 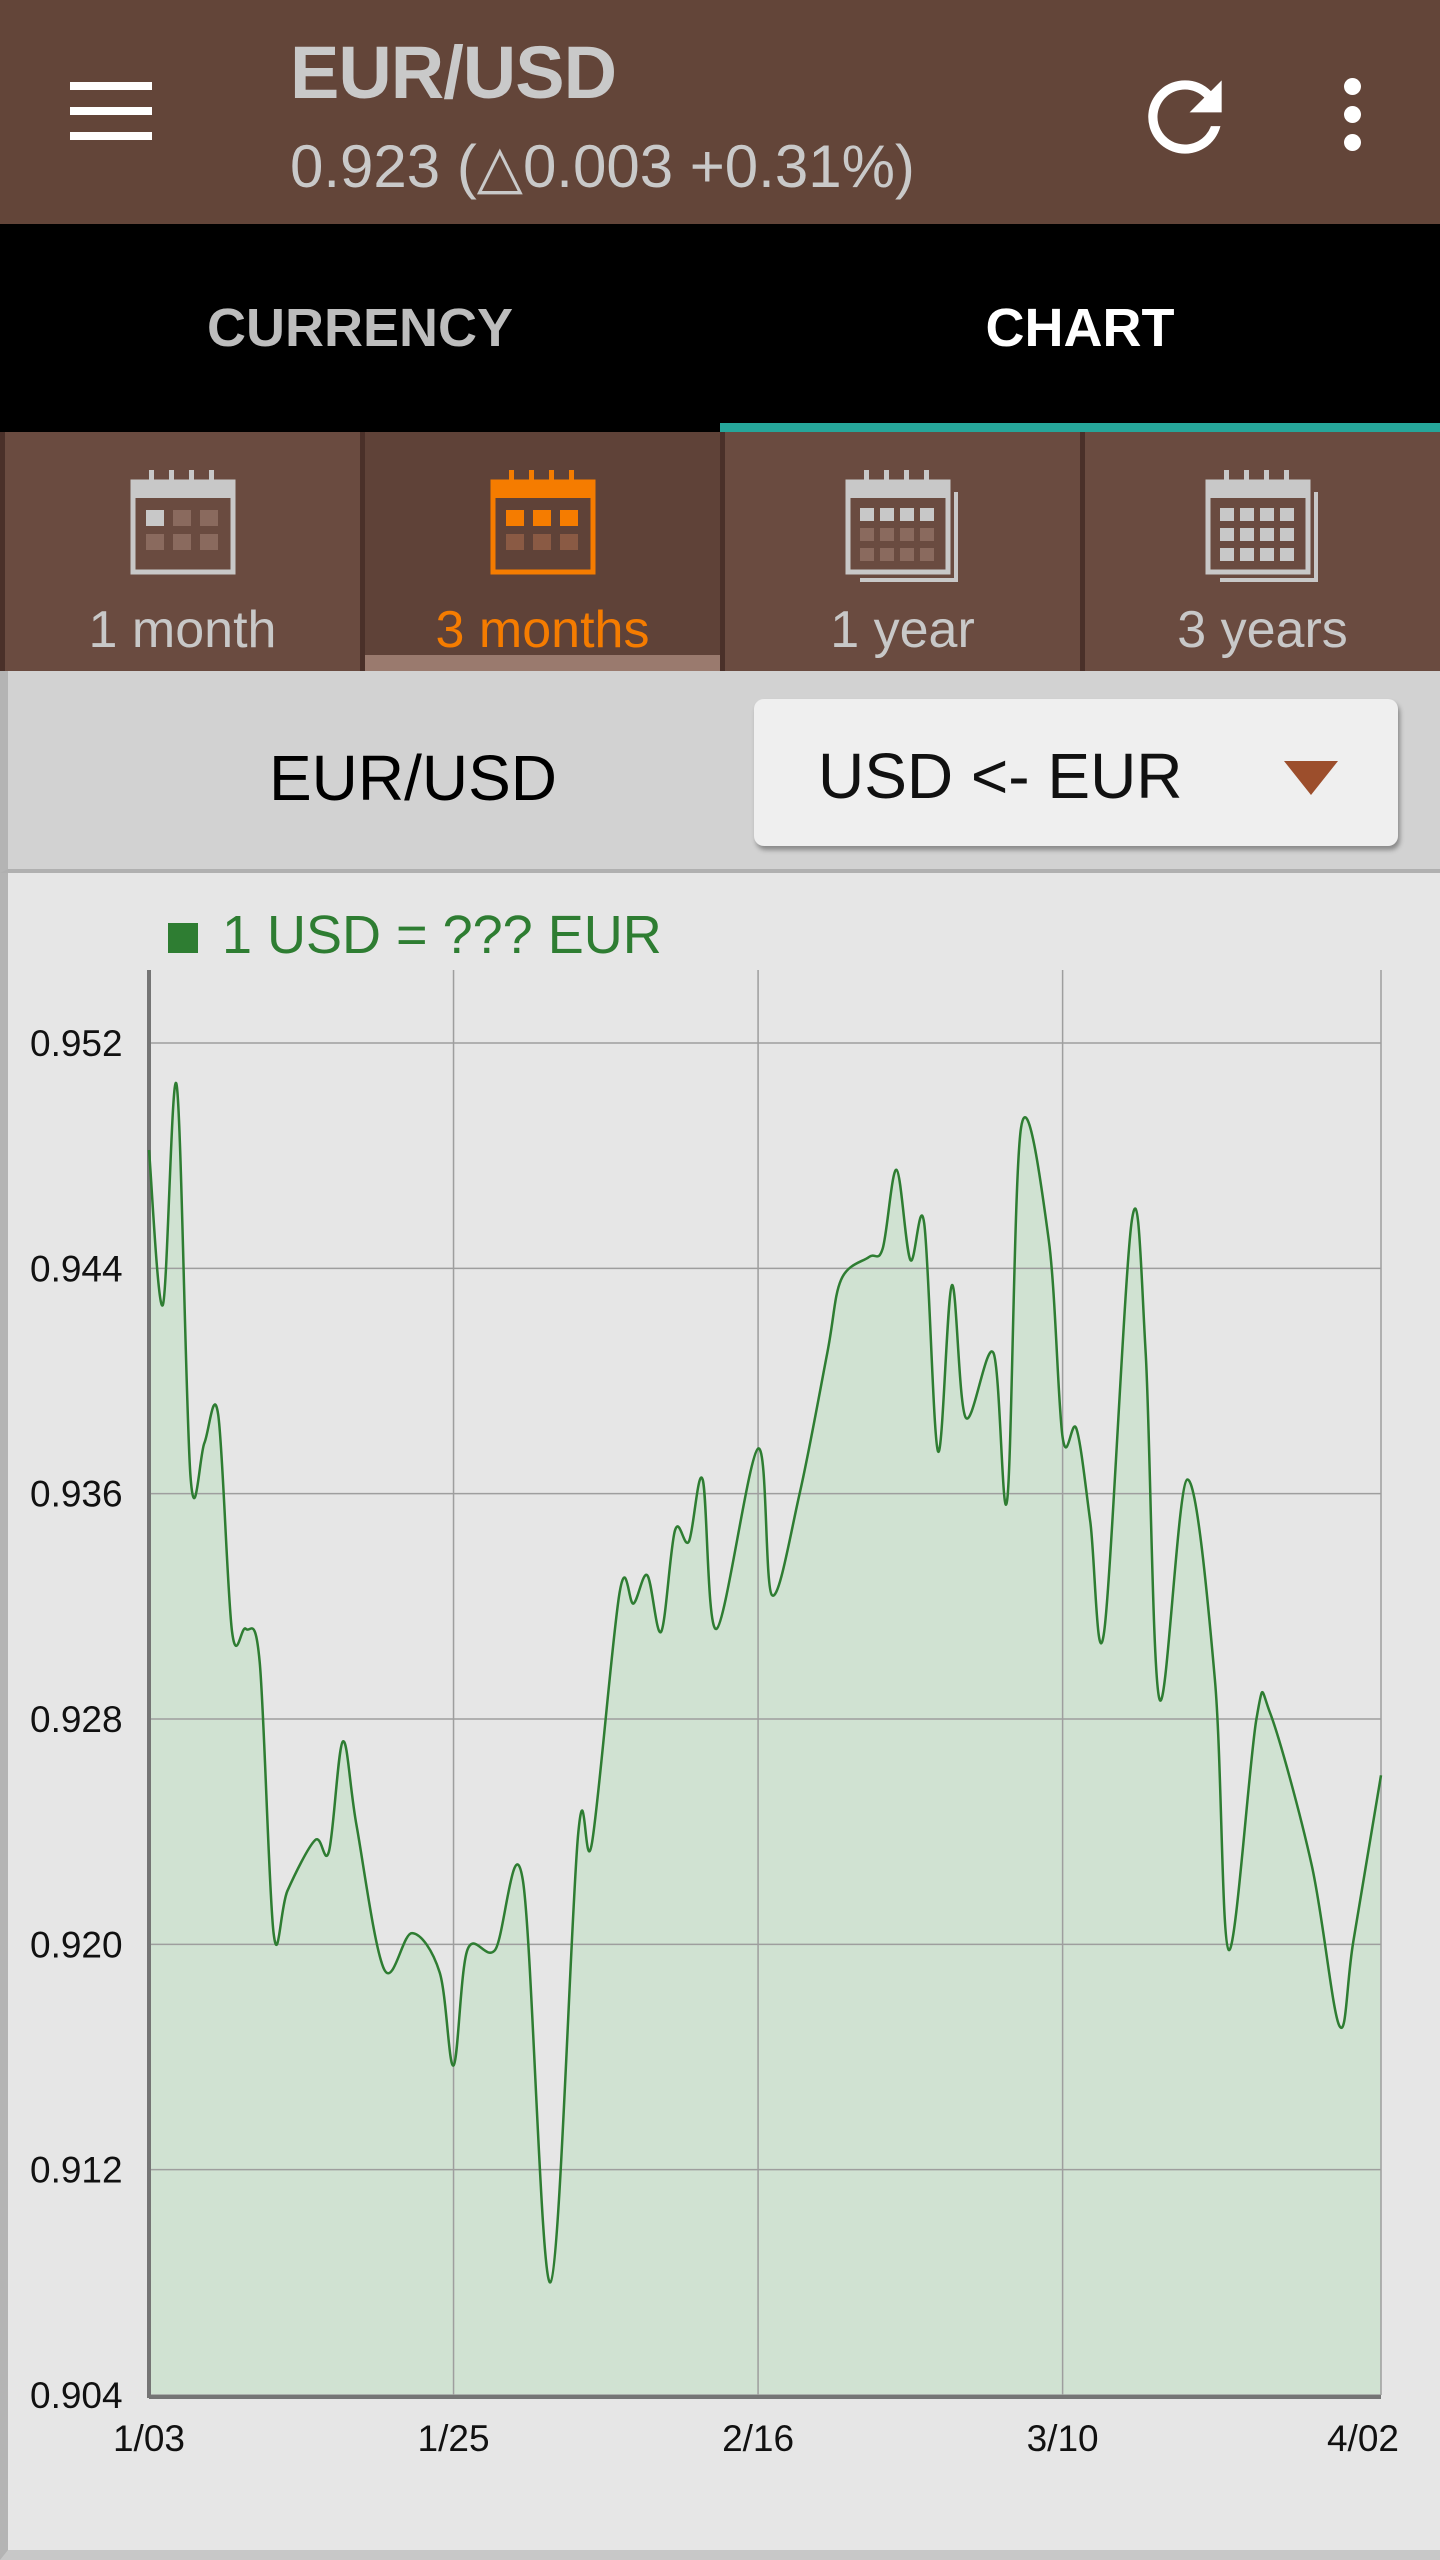 I want to click on y-tick-label: 0.912, so click(x=76, y=2170).